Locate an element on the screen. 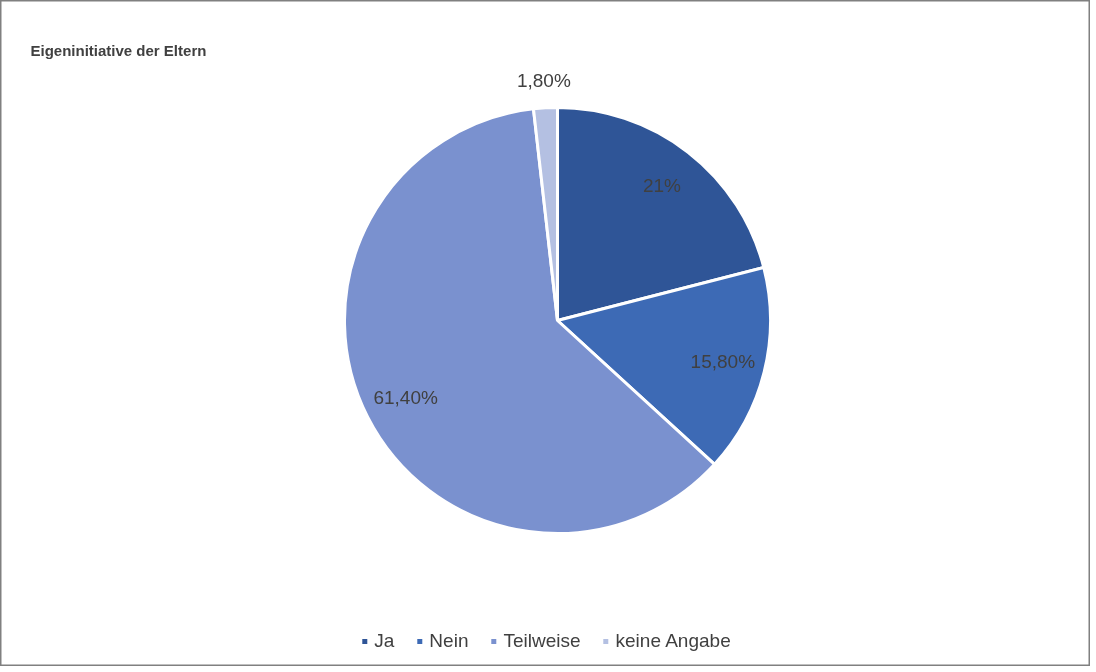  legend-label: Ja is located at coordinates (384, 641).